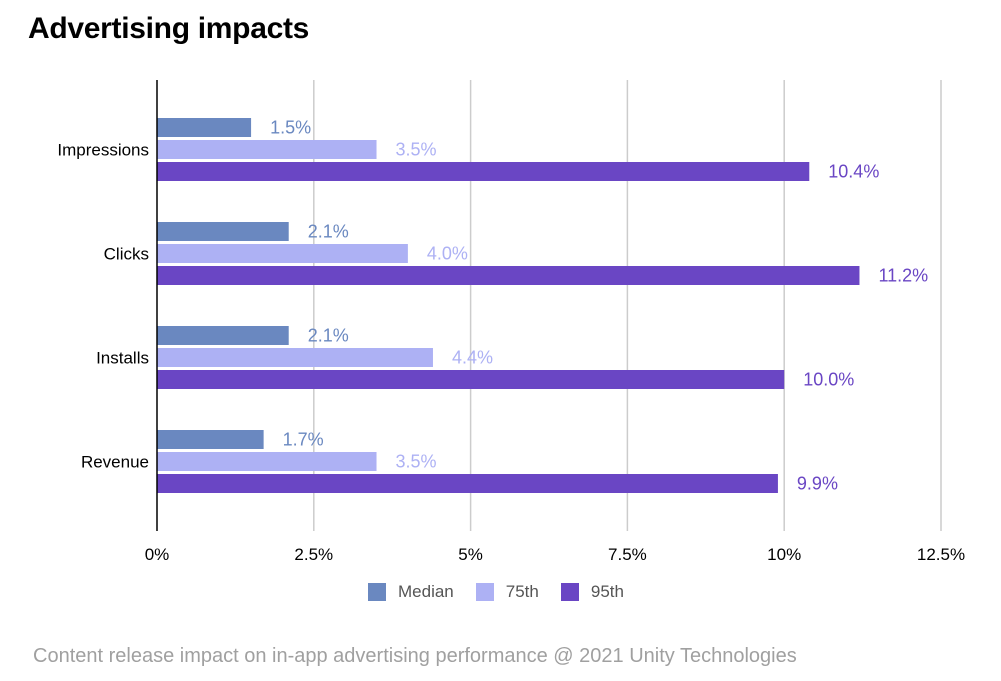  Describe the element at coordinates (290, 128) in the screenshot. I see `data-label: 1.5%` at that location.